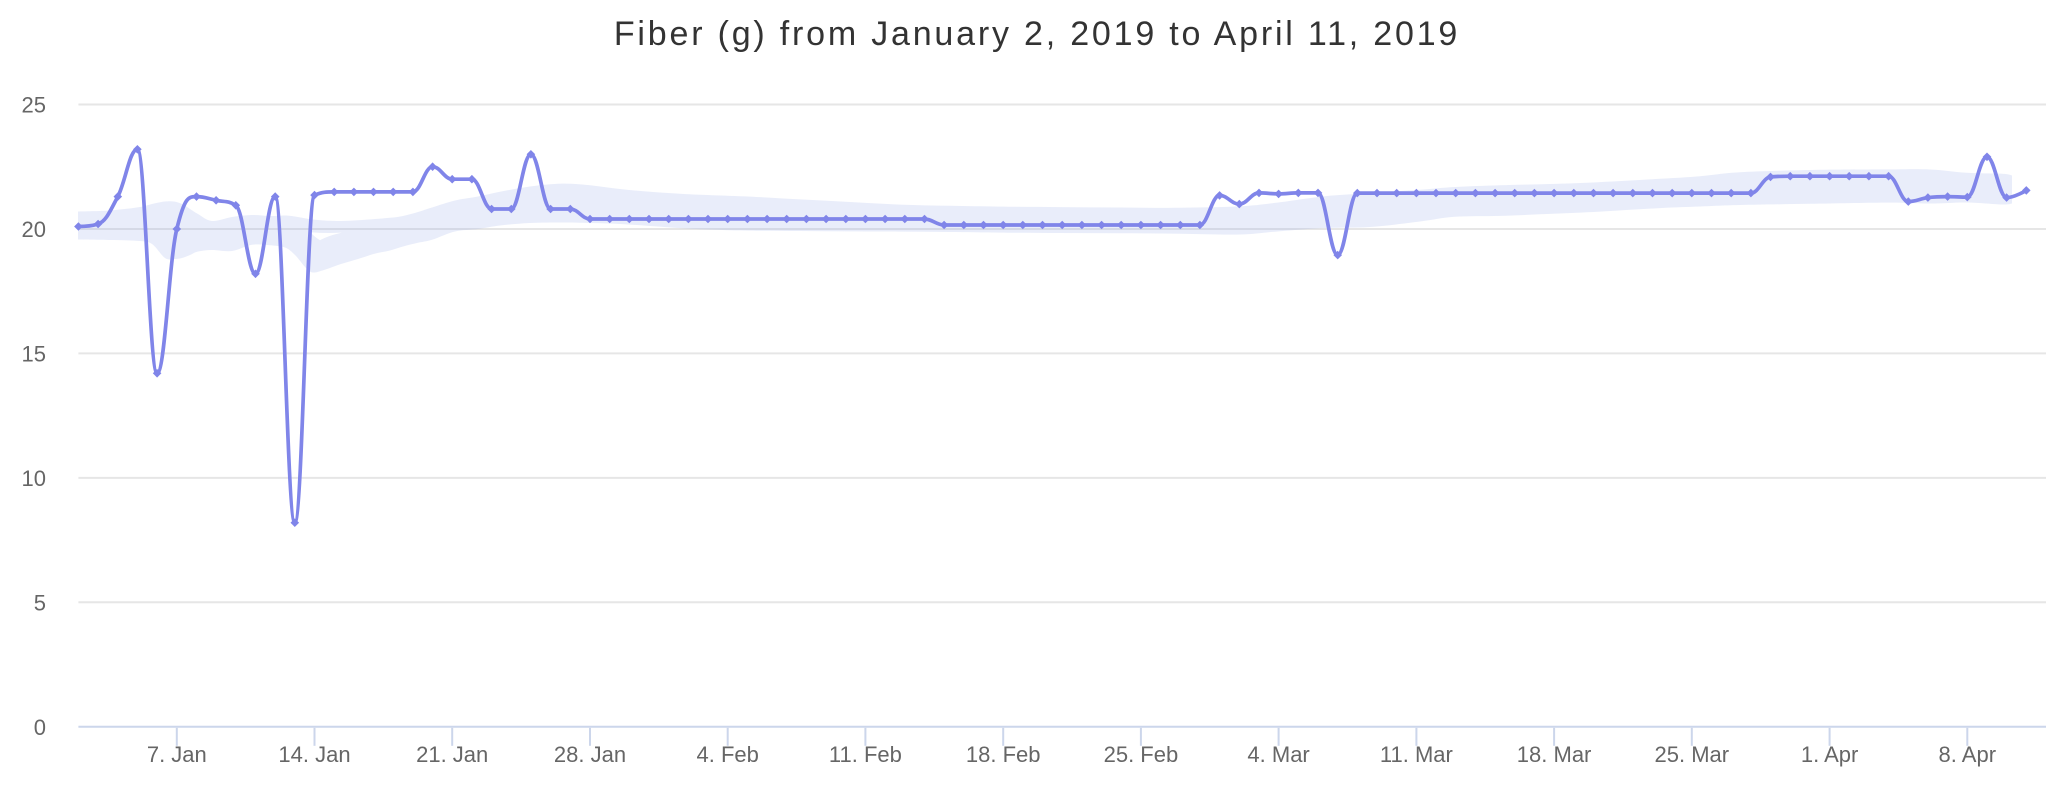 The width and height of the screenshot is (2066, 805). Describe the element at coordinates (40, 602) in the screenshot. I see `svg-text: 5` at that location.